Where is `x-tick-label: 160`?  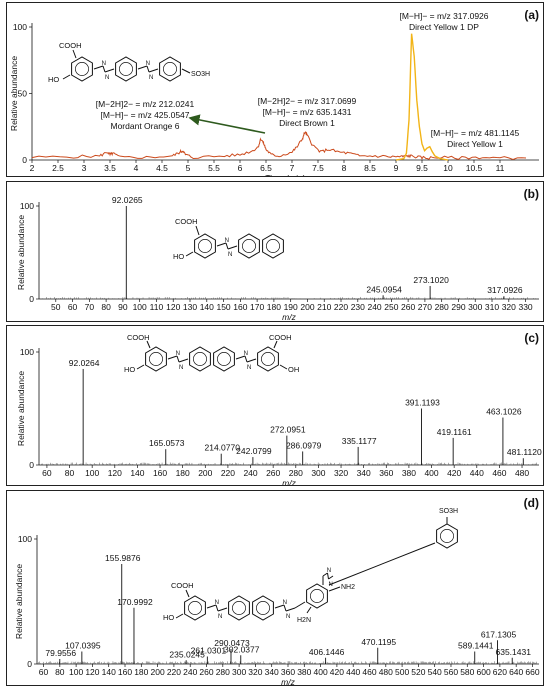 x-tick-label: 160 is located at coordinates (240, 307).